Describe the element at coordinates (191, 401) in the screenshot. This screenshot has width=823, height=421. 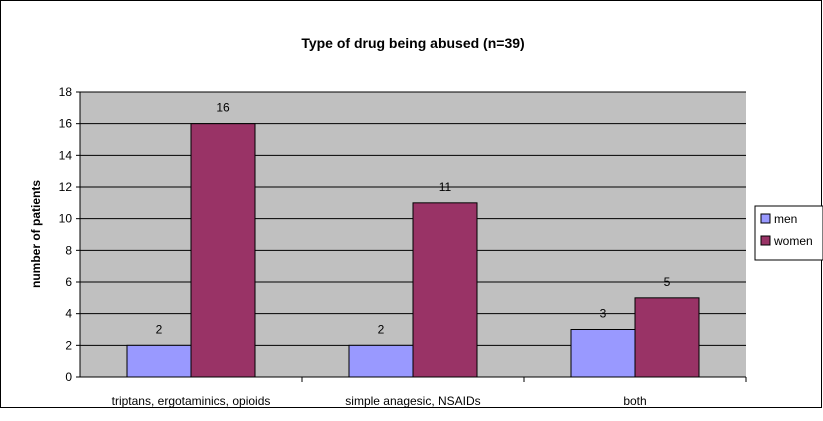
I see `x-tick-label-0: triptans, ergotaminics, opioids` at that location.